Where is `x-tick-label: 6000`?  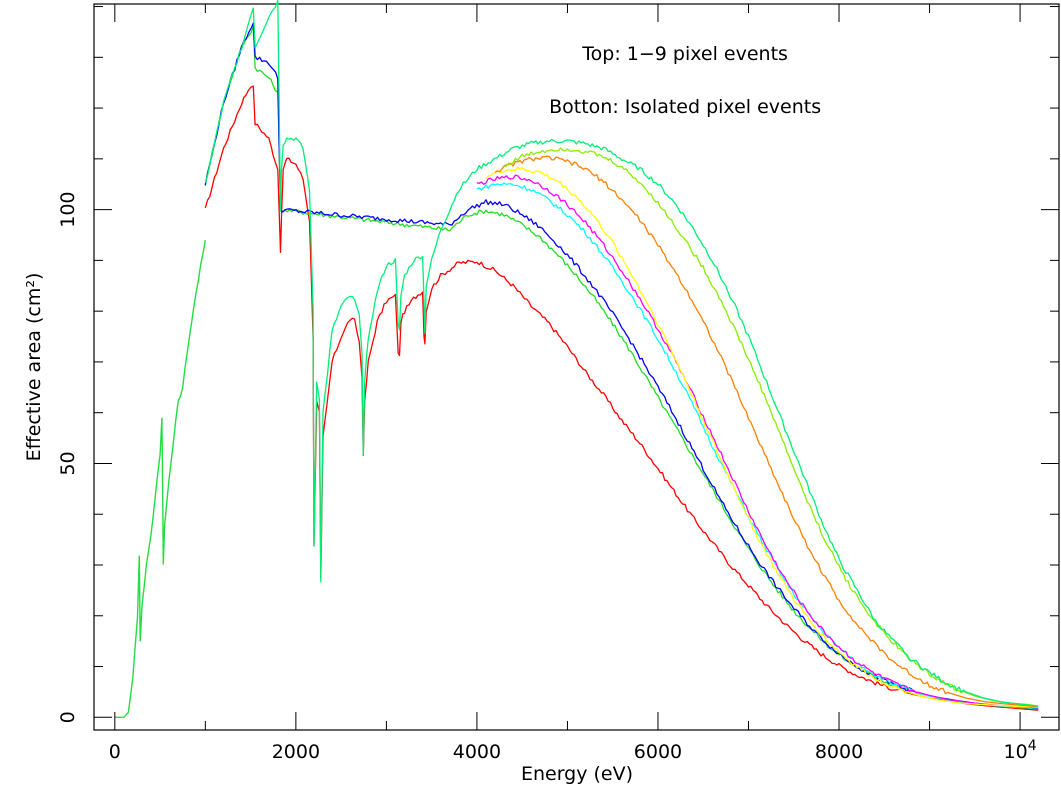 x-tick-label: 6000 is located at coordinates (658, 752).